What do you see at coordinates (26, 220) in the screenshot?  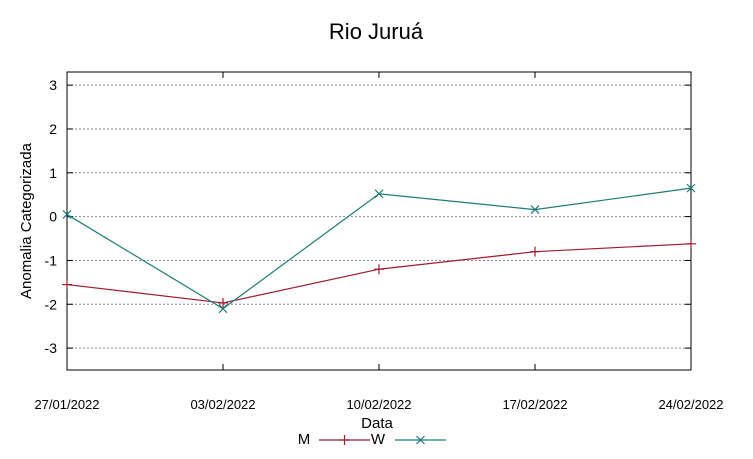 I see `y-axis-label: Anomalia Categorizada` at bounding box center [26, 220].